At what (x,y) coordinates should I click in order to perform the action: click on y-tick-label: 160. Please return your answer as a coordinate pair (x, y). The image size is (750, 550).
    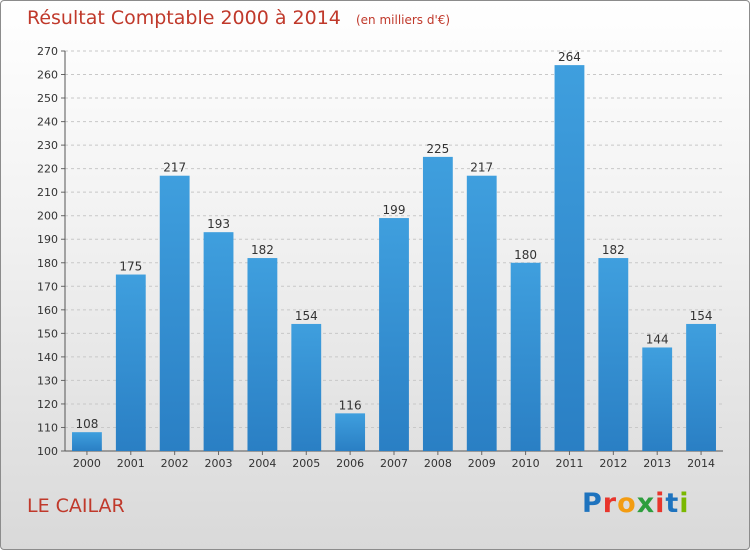
    Looking at the image, I should click on (47, 310).